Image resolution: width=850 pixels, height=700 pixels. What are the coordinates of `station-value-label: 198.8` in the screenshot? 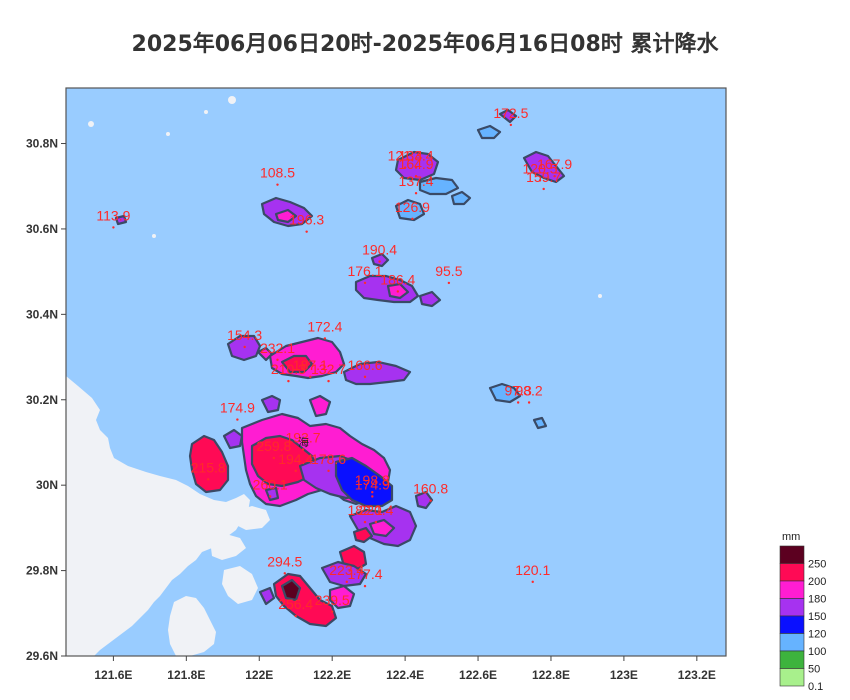 It's located at (372, 480).